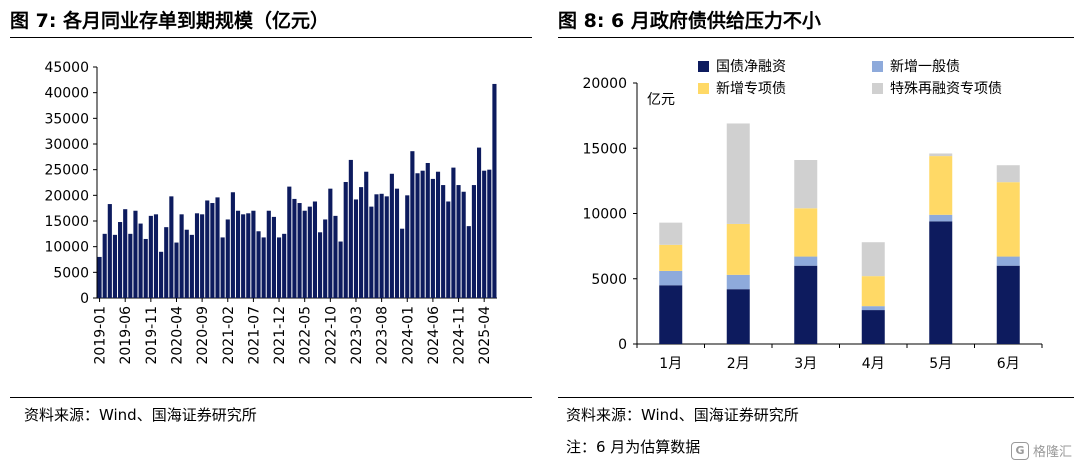 This screenshot has height=466, width=1080. I want to click on right-x-tick-label: 5月, so click(940, 364).